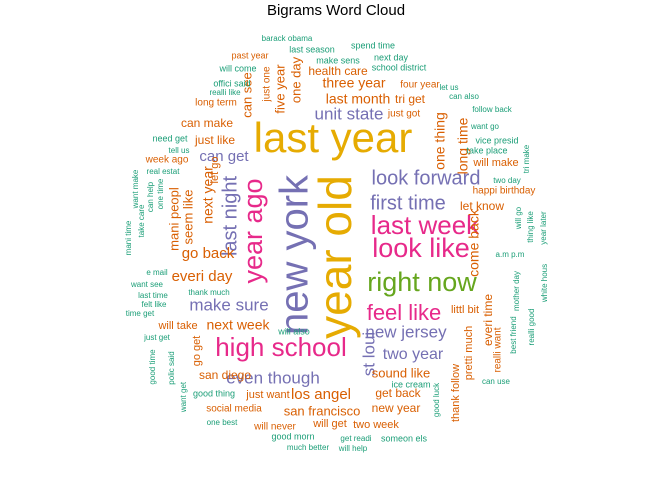 The image size is (672, 480). What do you see at coordinates (355, 438) in the screenshot?
I see `word-get-readi: get readi` at bounding box center [355, 438].